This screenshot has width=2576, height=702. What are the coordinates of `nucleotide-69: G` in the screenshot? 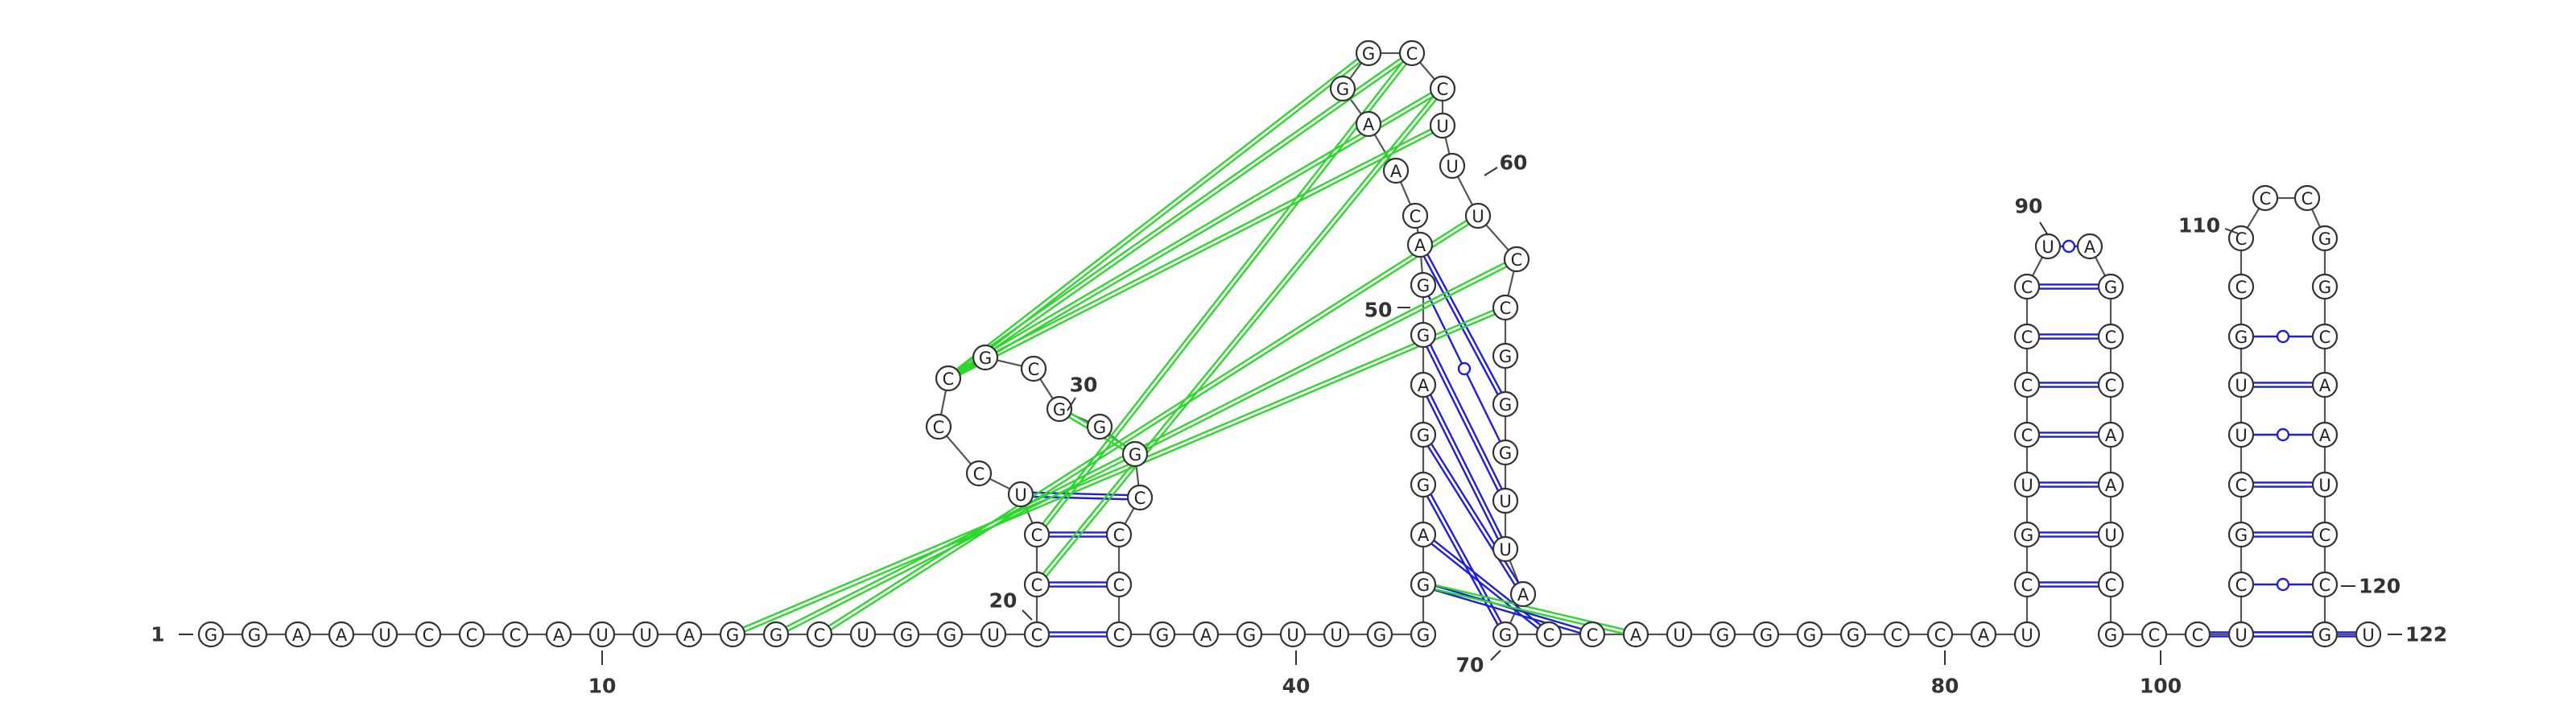 It's located at (1505, 634).